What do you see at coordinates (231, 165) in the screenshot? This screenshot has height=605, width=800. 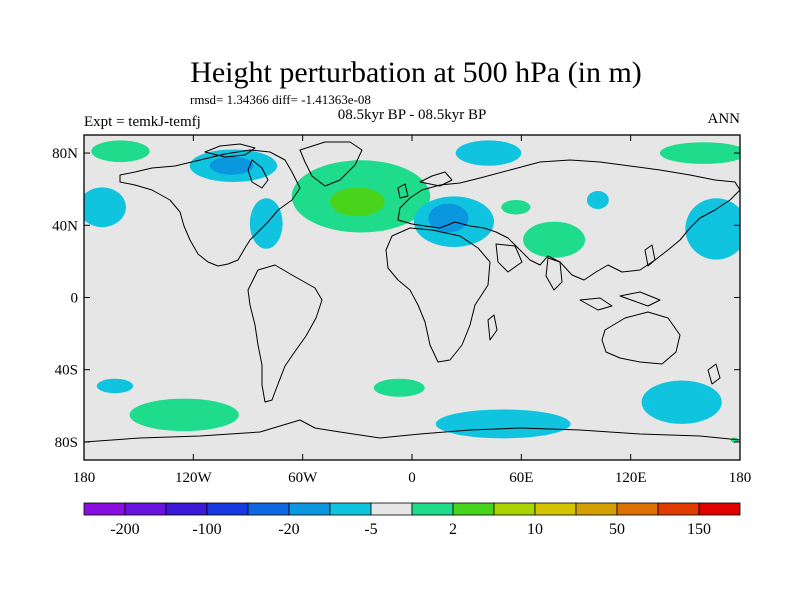 I see `anomaly-canada-negative-core` at bounding box center [231, 165].